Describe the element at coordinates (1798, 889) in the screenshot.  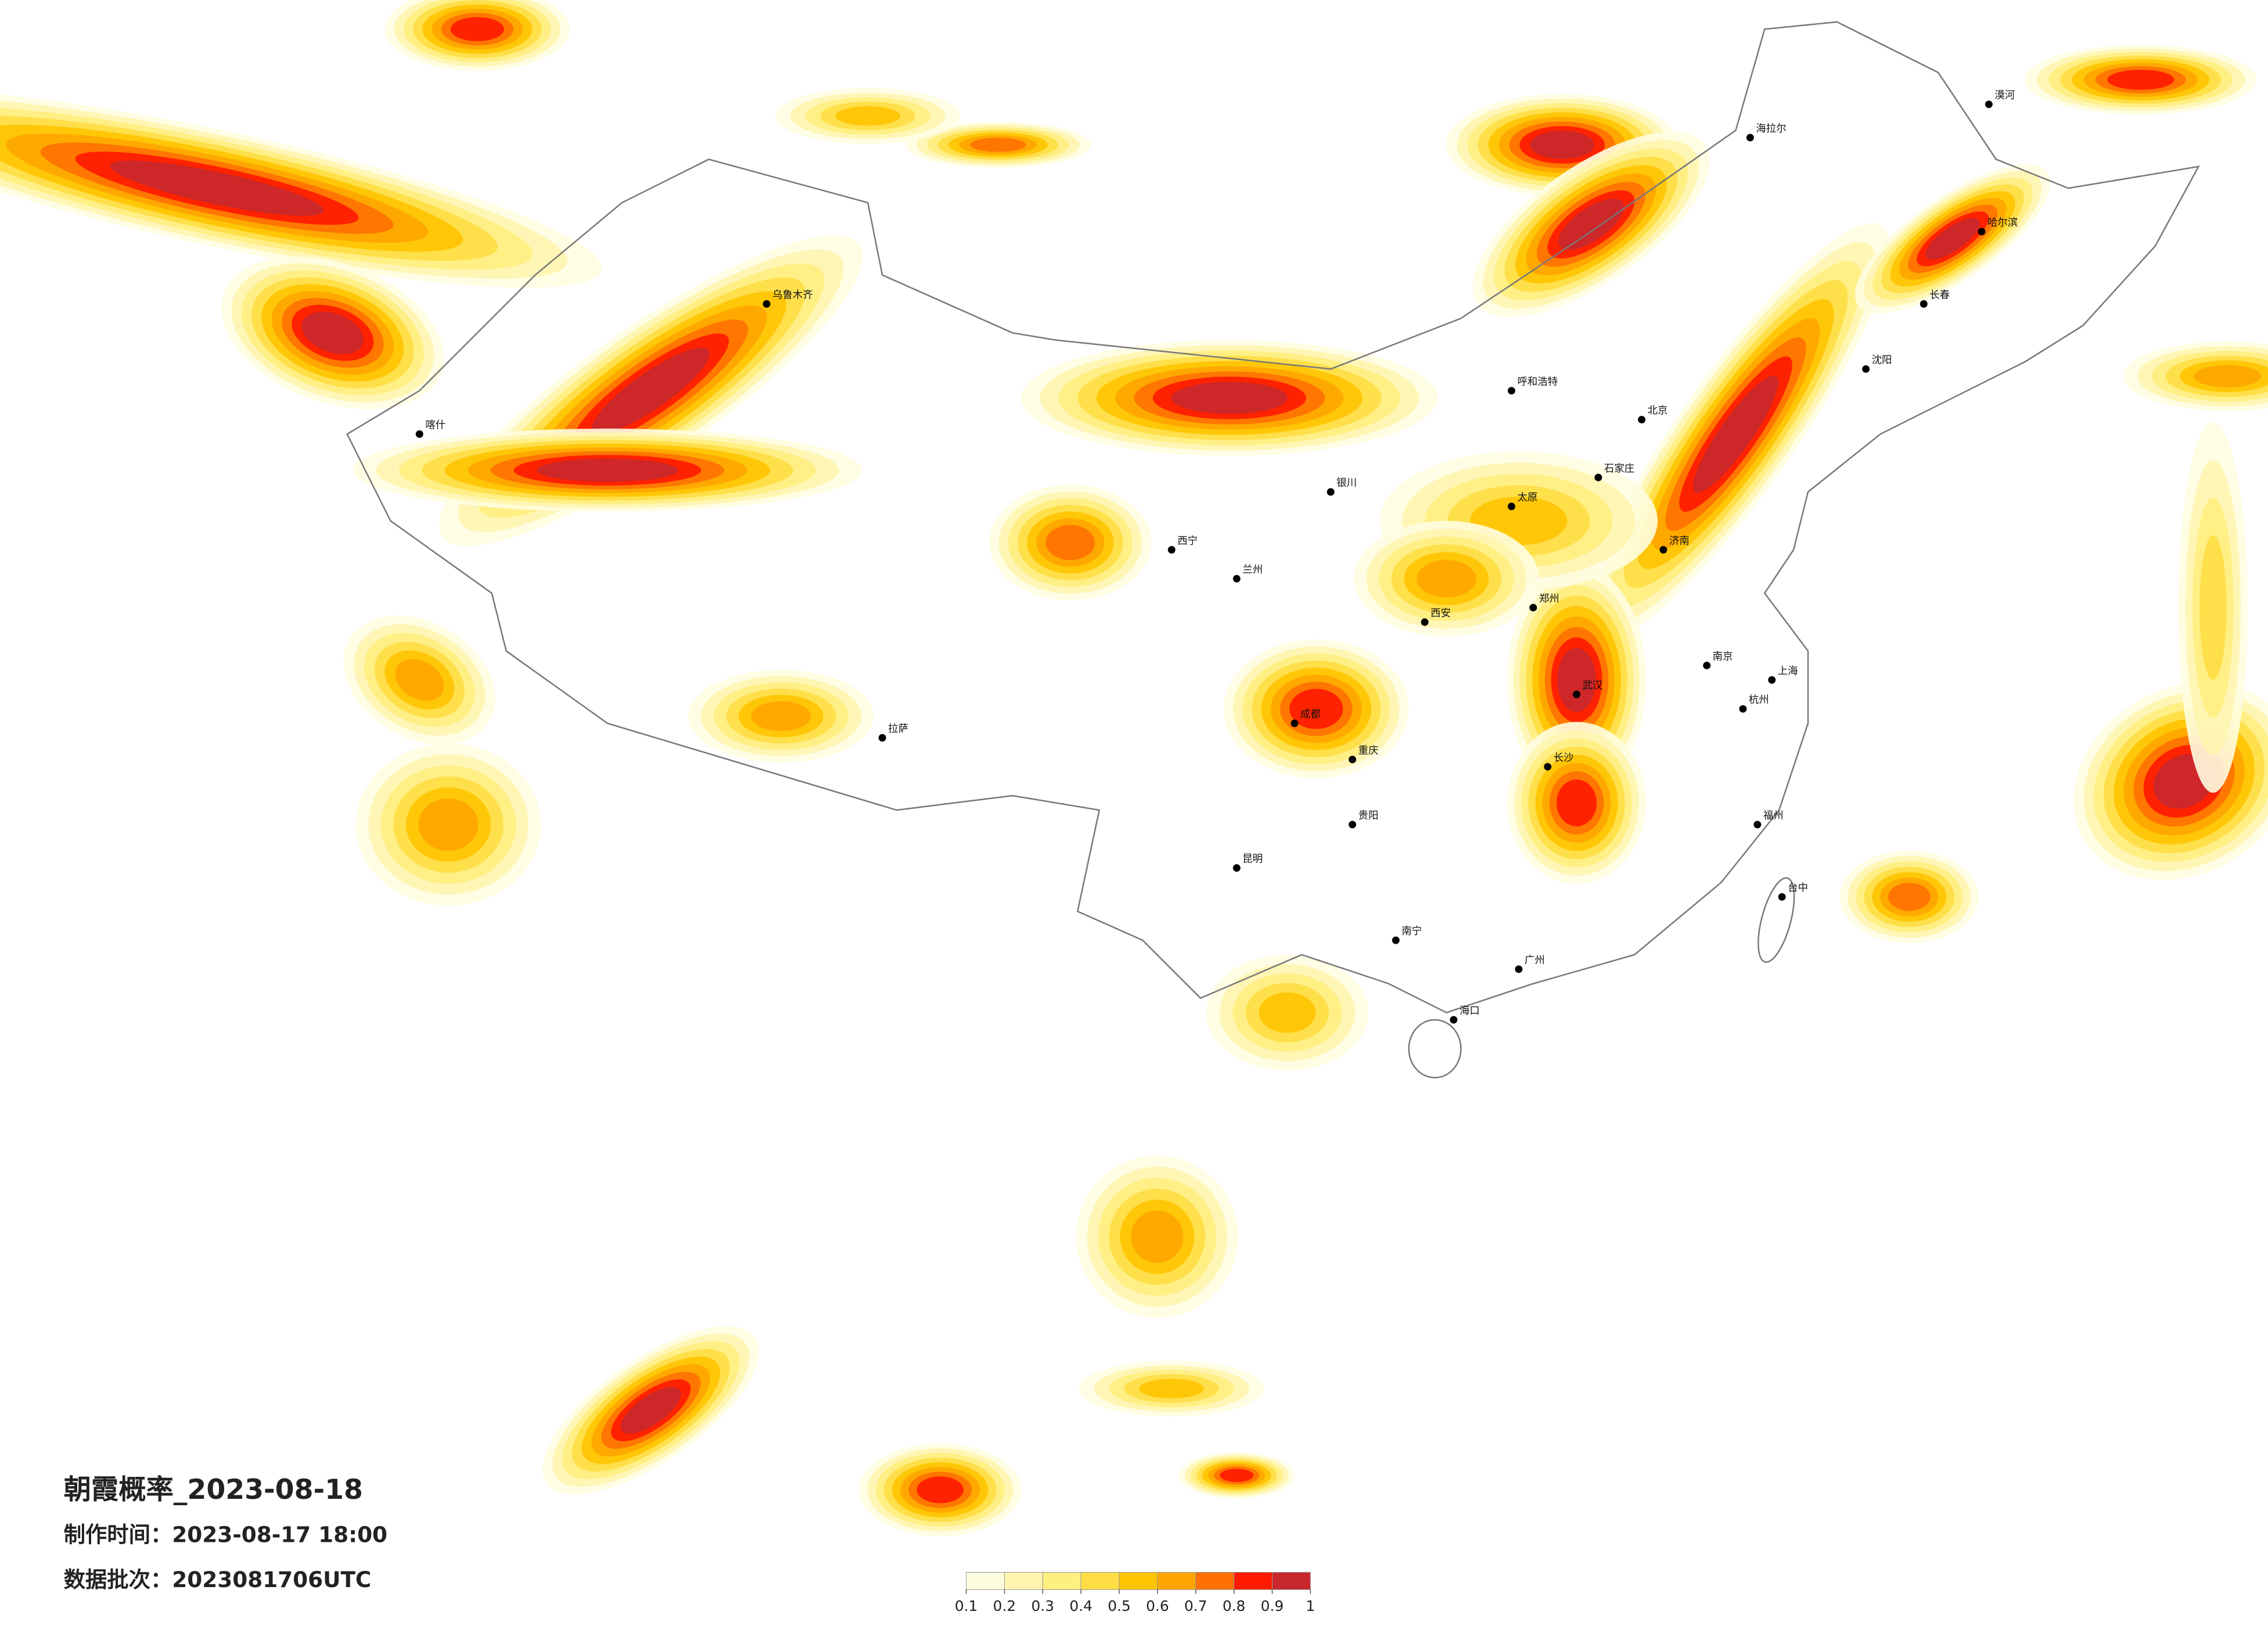
I see `city-label: 台中` at that location.